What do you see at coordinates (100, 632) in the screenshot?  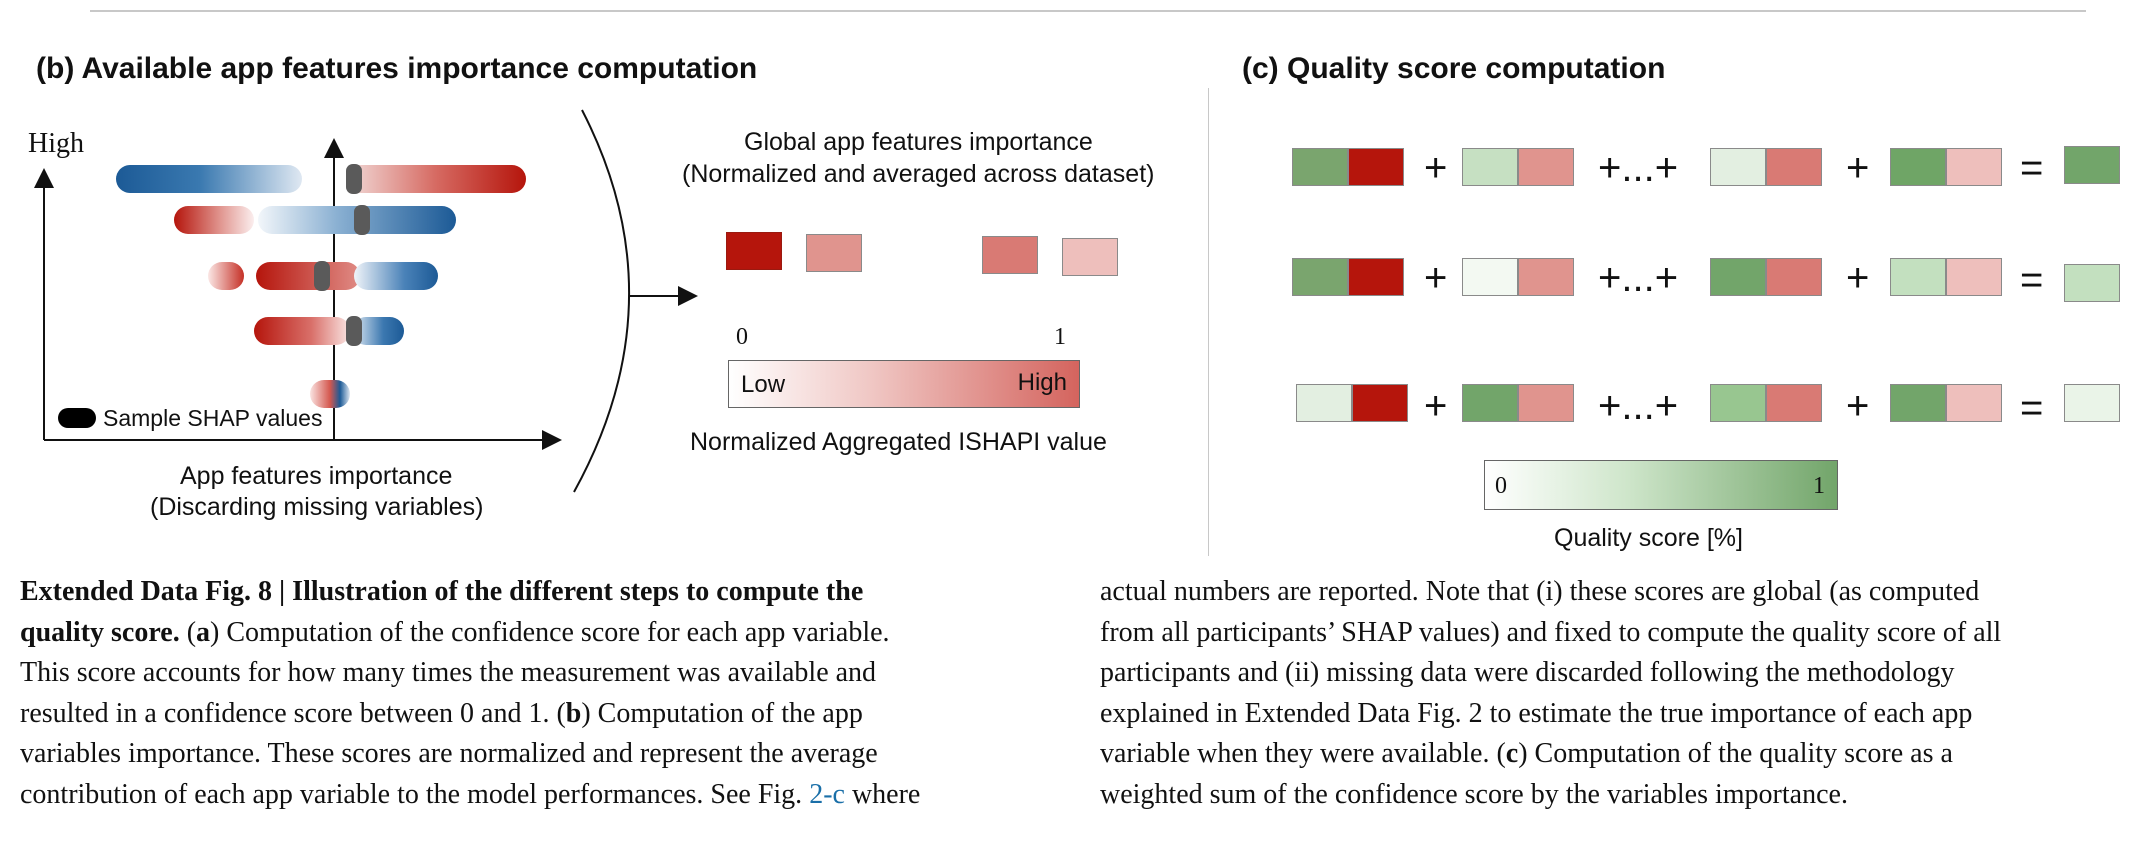 I see `caption-label-2: quality score.` at bounding box center [100, 632].